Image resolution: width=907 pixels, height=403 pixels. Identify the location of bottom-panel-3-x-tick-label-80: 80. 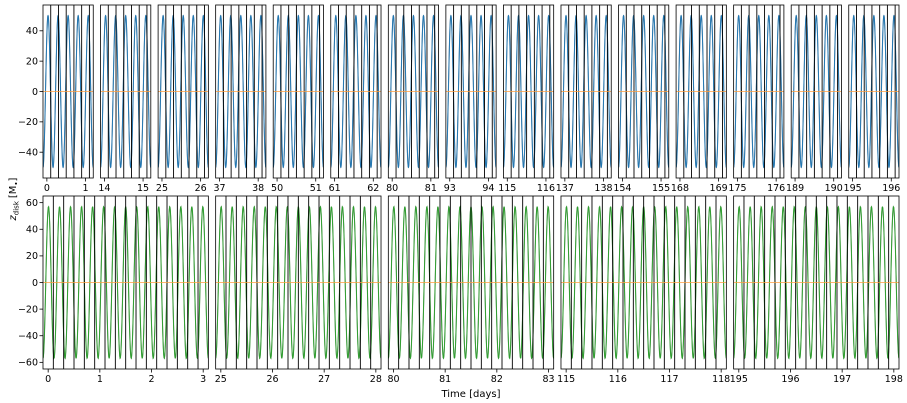
(393, 379).